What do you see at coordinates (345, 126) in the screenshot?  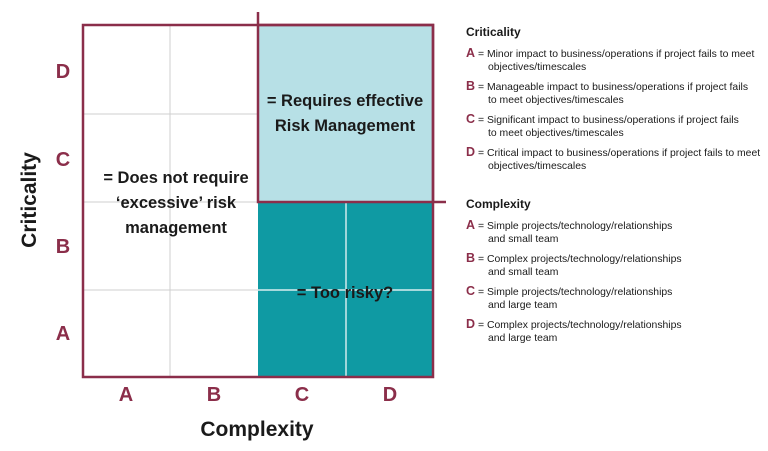 I see `risk-management-text-line2: Risk Management` at bounding box center [345, 126].